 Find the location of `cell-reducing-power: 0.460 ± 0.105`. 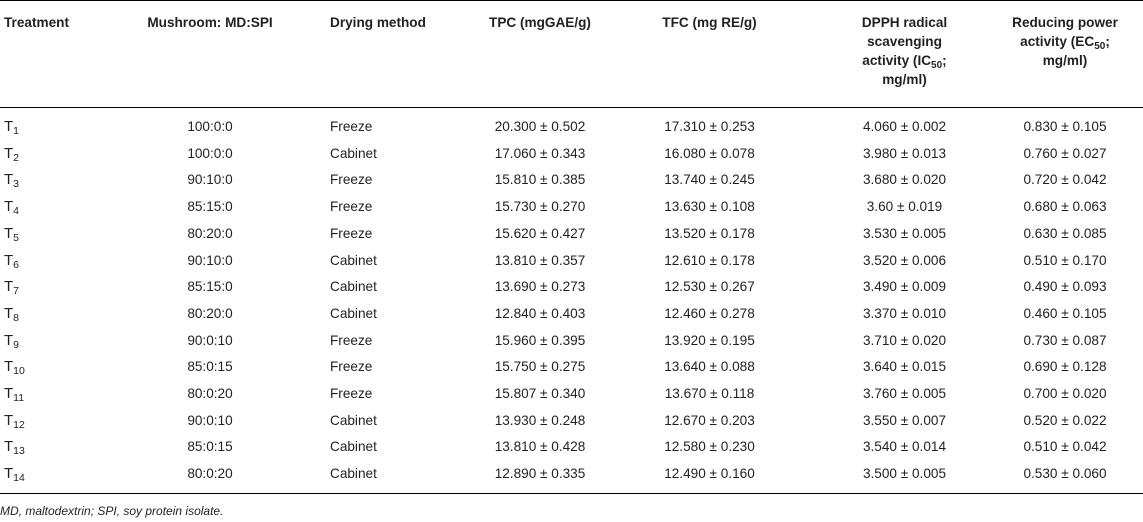

cell-reducing-power: 0.460 ± 0.105 is located at coordinates (1065, 313).